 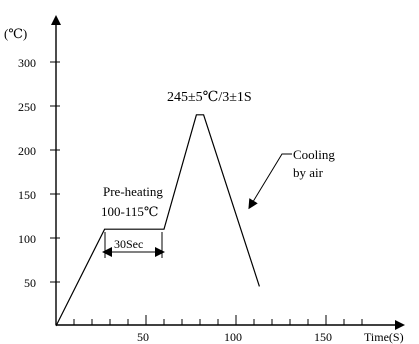 What do you see at coordinates (27, 107) in the screenshot?
I see `y-tick-label-250: 250` at bounding box center [27, 107].